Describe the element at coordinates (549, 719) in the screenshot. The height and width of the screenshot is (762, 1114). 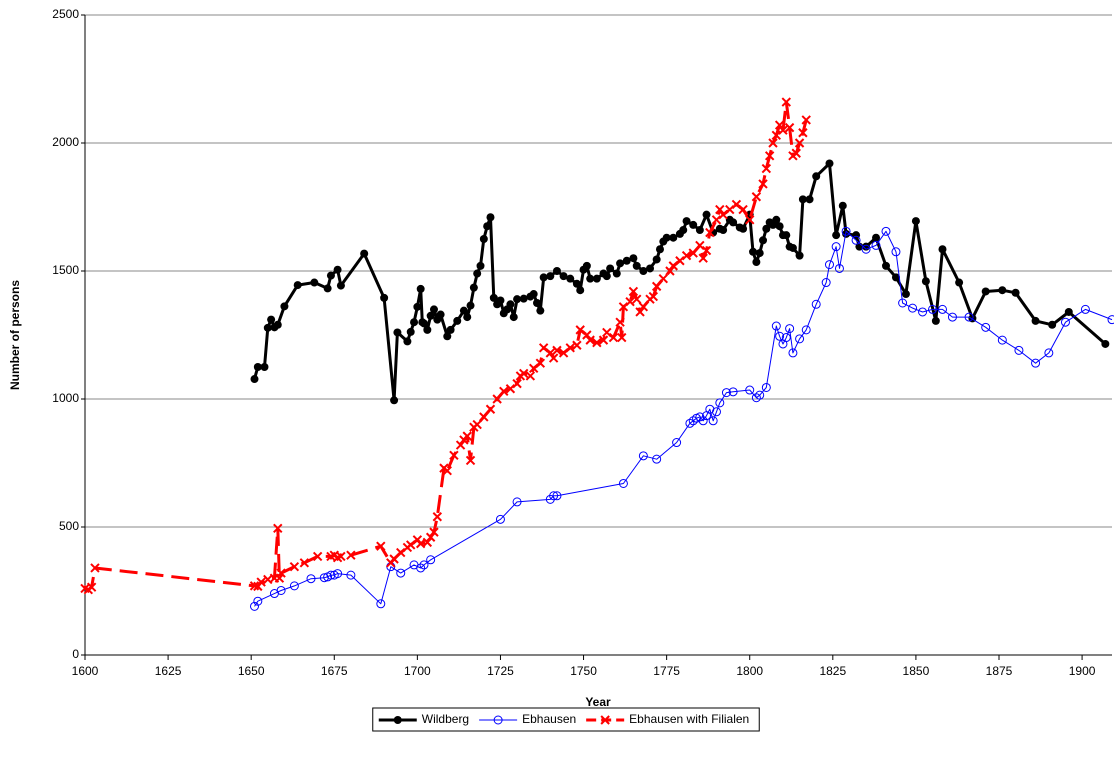
I see `legend-label: Ebhausen` at that location.